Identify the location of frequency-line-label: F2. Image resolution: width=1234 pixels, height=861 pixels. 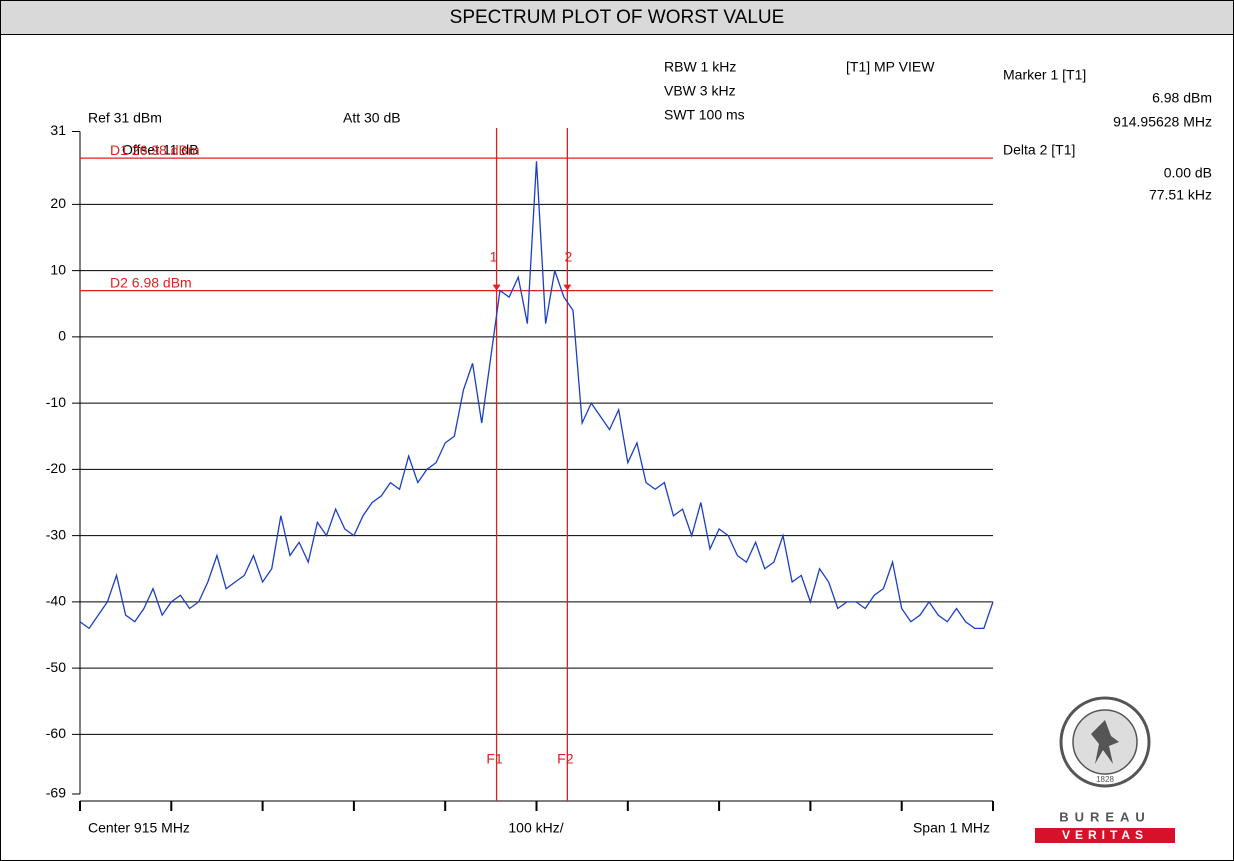
(565, 759).